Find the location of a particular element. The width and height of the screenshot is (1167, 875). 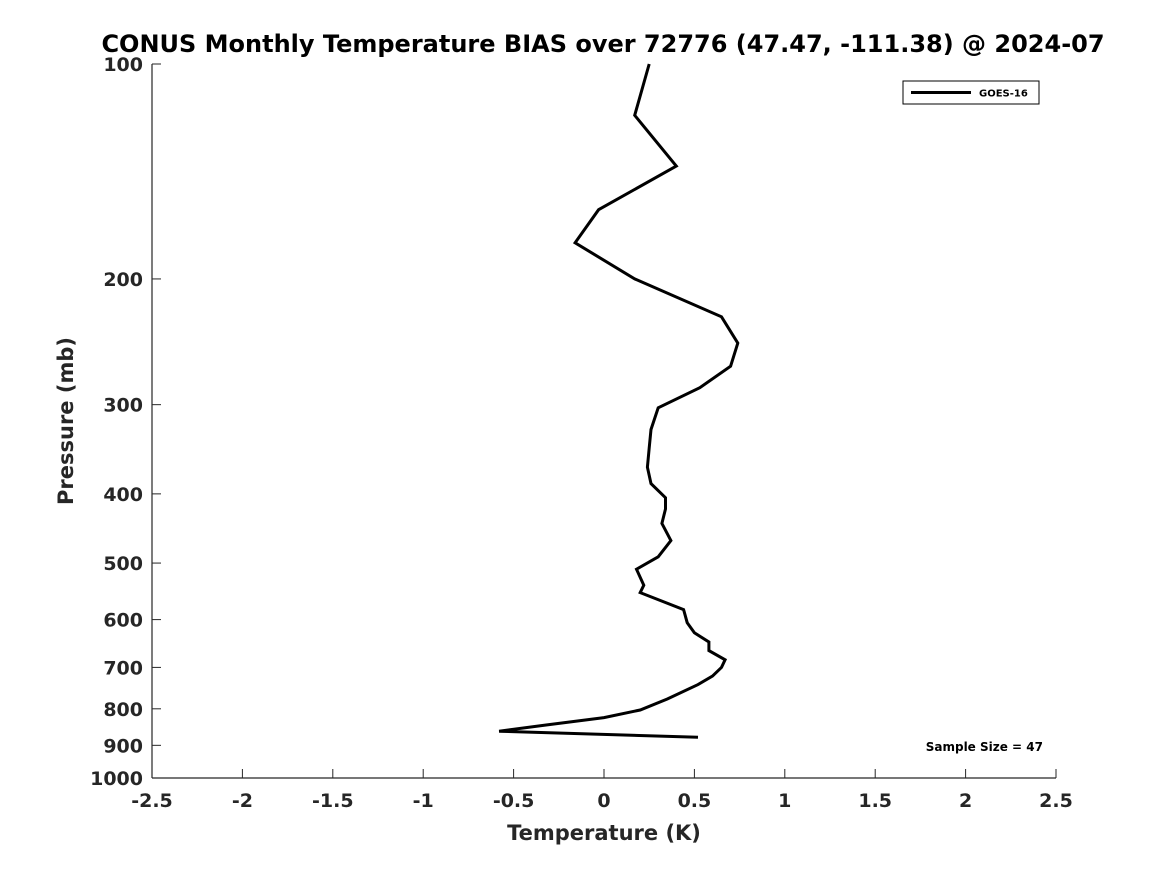

x-tick-label: -1.5 is located at coordinates (333, 801).